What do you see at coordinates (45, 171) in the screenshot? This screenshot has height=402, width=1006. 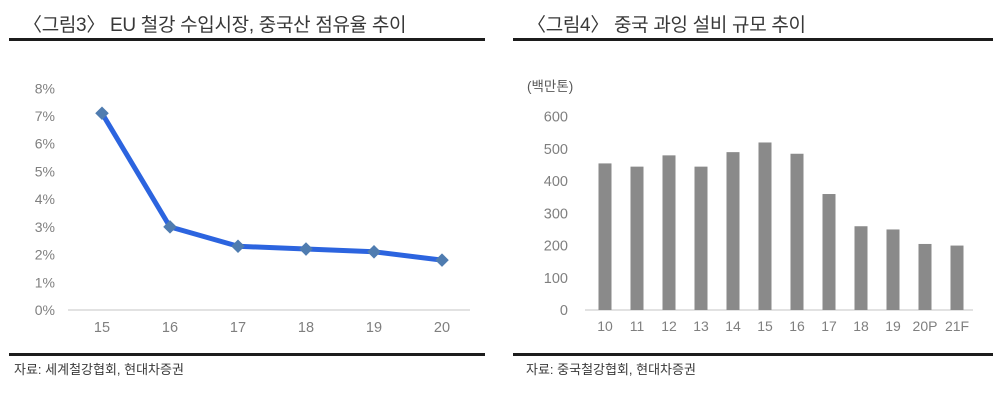 I see `y-tick-label: 5%` at bounding box center [45, 171].